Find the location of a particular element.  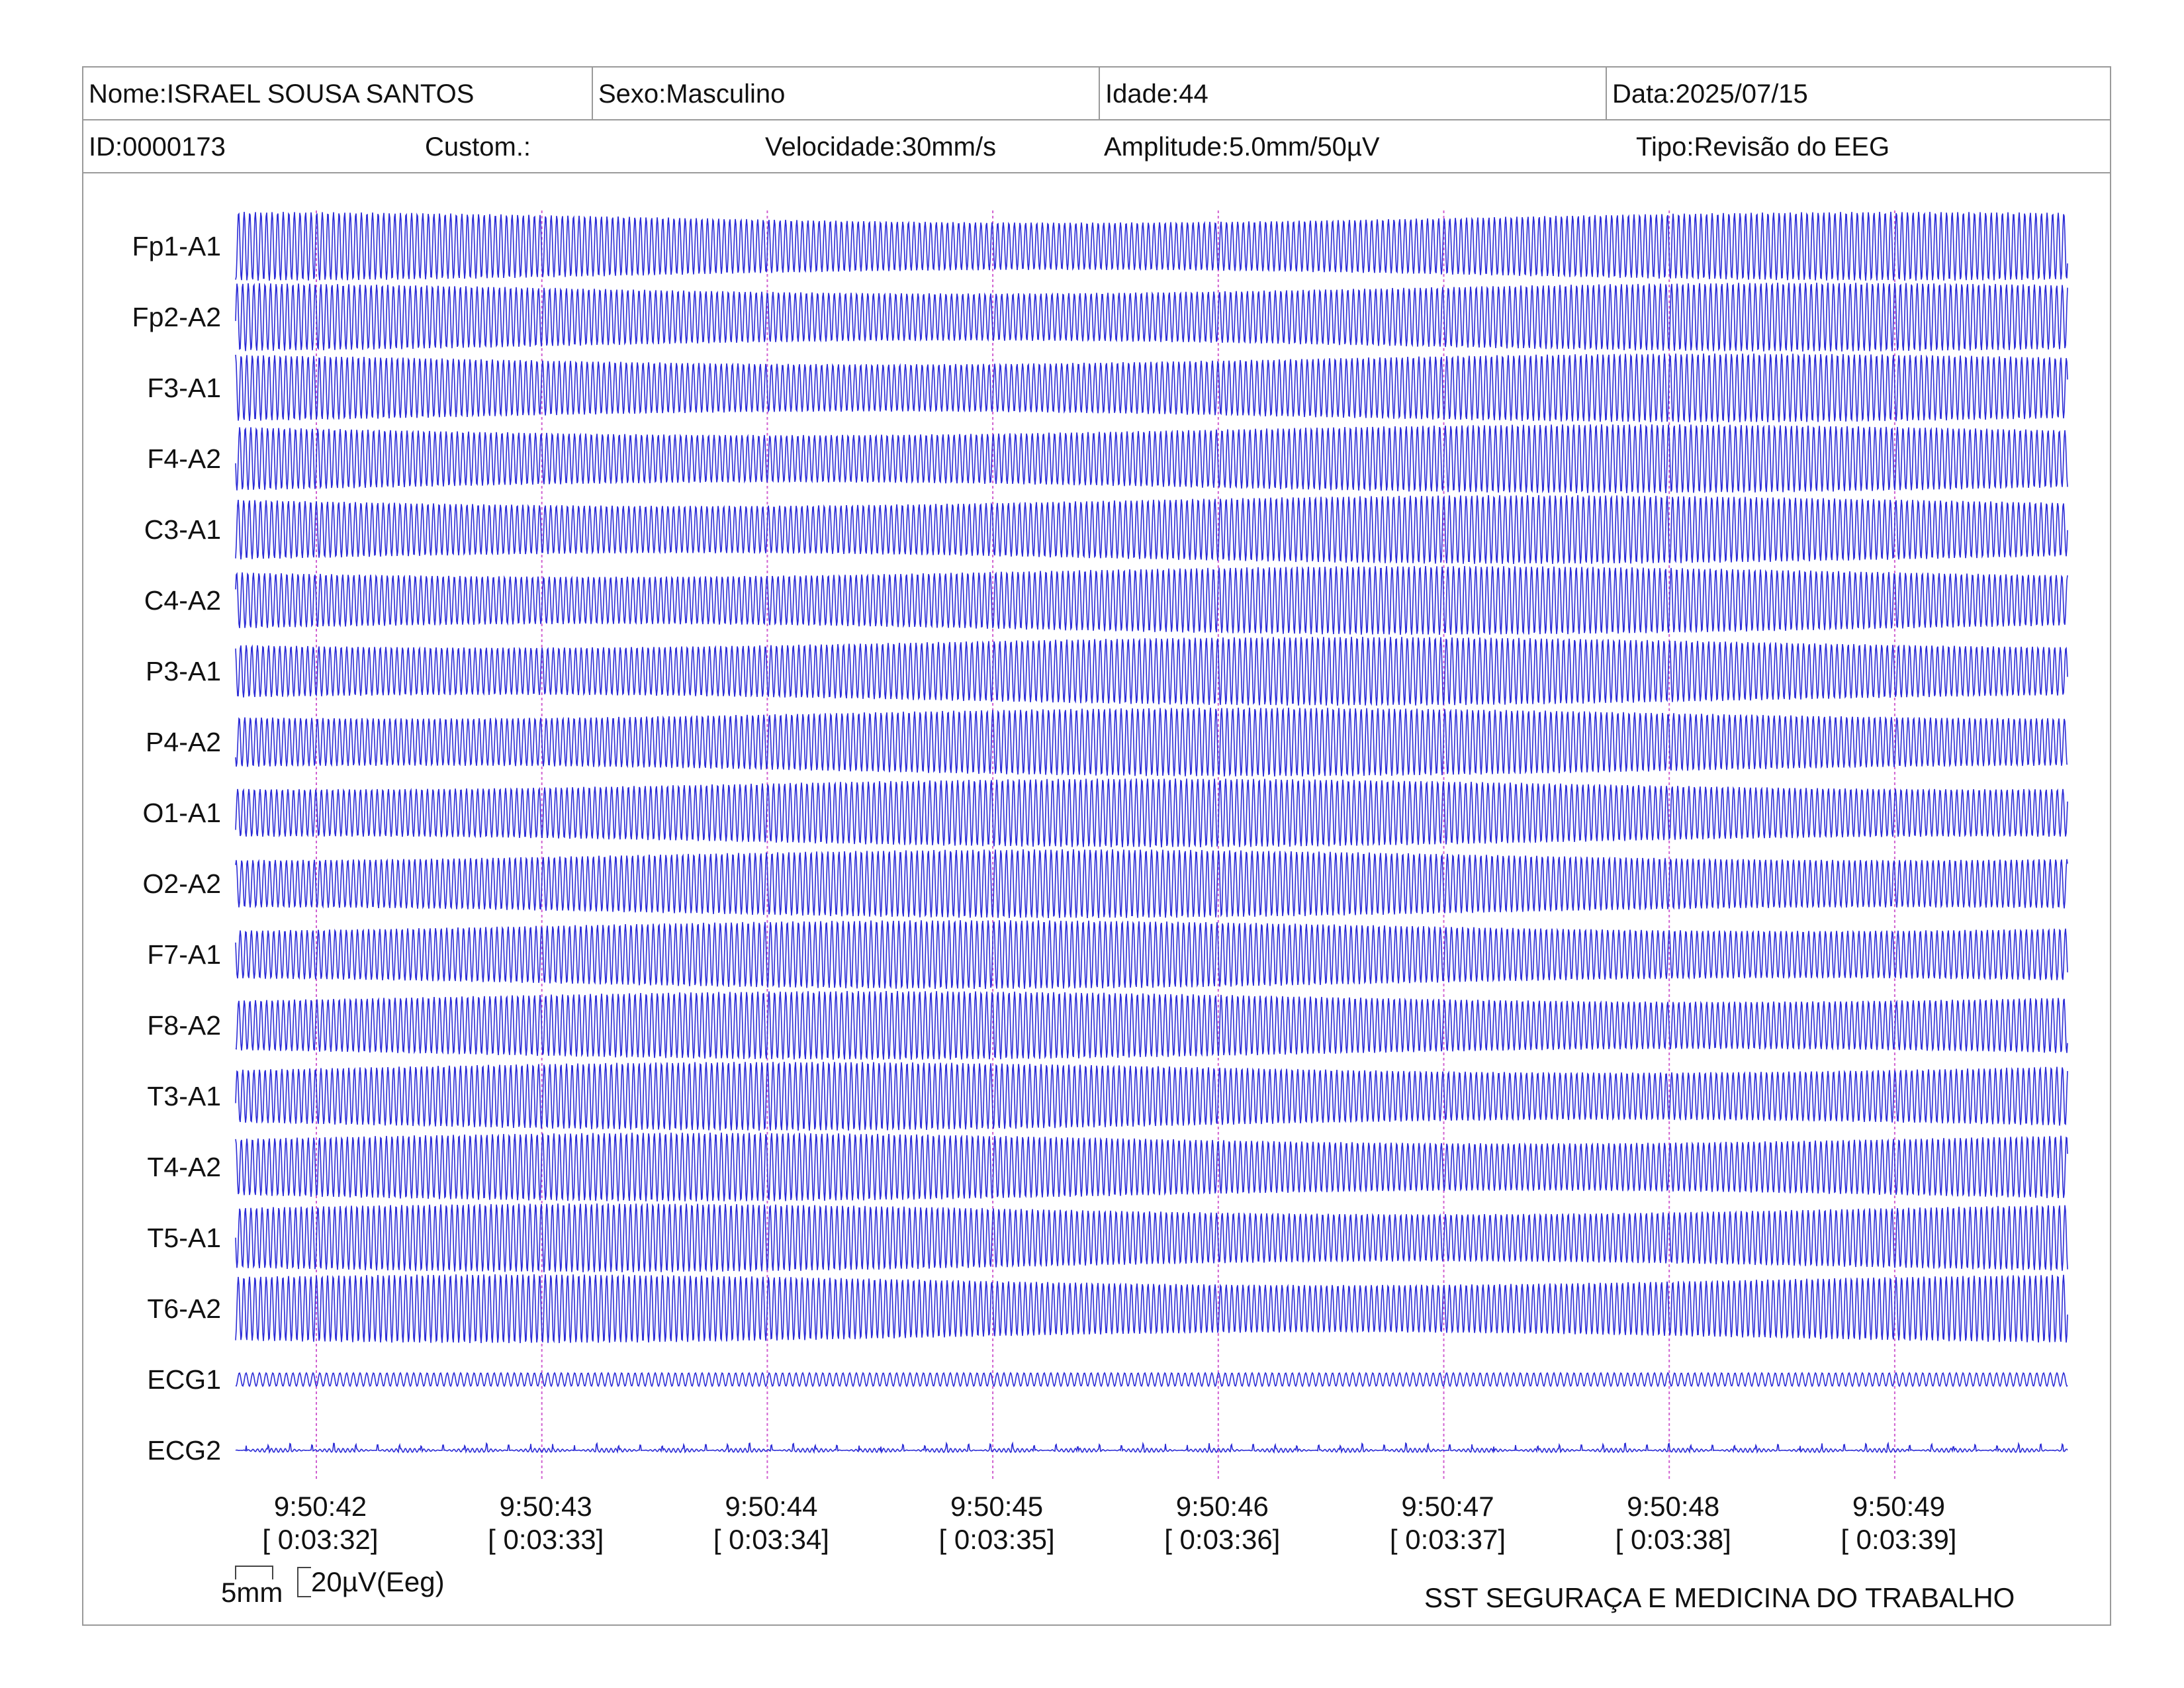

channel-label: Fp1-A1 is located at coordinates (176, 246).